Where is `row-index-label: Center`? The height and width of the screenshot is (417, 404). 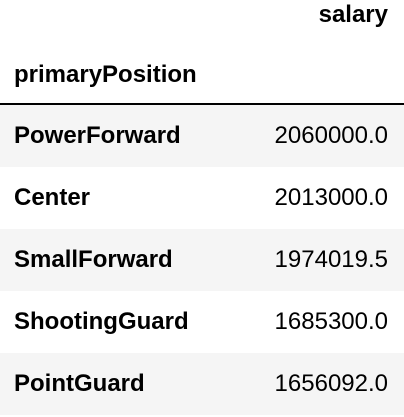 row-index-label: Center is located at coordinates (52, 197).